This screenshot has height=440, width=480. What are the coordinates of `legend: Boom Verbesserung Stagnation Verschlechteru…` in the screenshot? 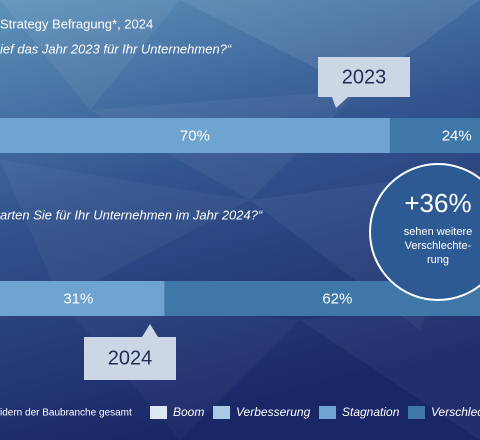 It's located at (315, 412).